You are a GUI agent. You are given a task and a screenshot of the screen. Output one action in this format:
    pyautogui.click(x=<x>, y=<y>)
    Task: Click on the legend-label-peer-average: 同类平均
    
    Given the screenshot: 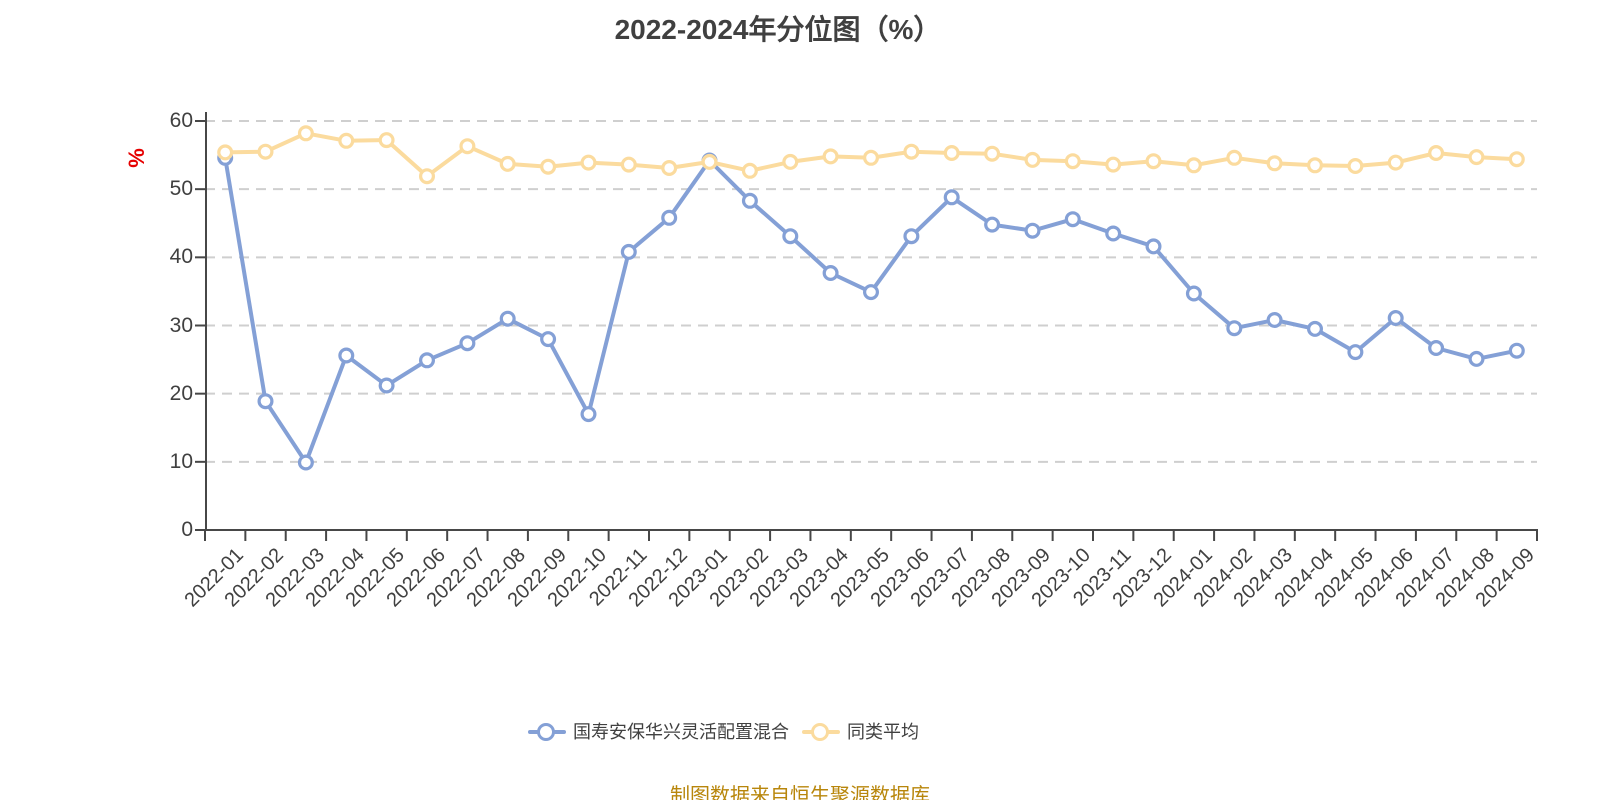 What is the action you would take?
    pyautogui.click(x=883, y=732)
    